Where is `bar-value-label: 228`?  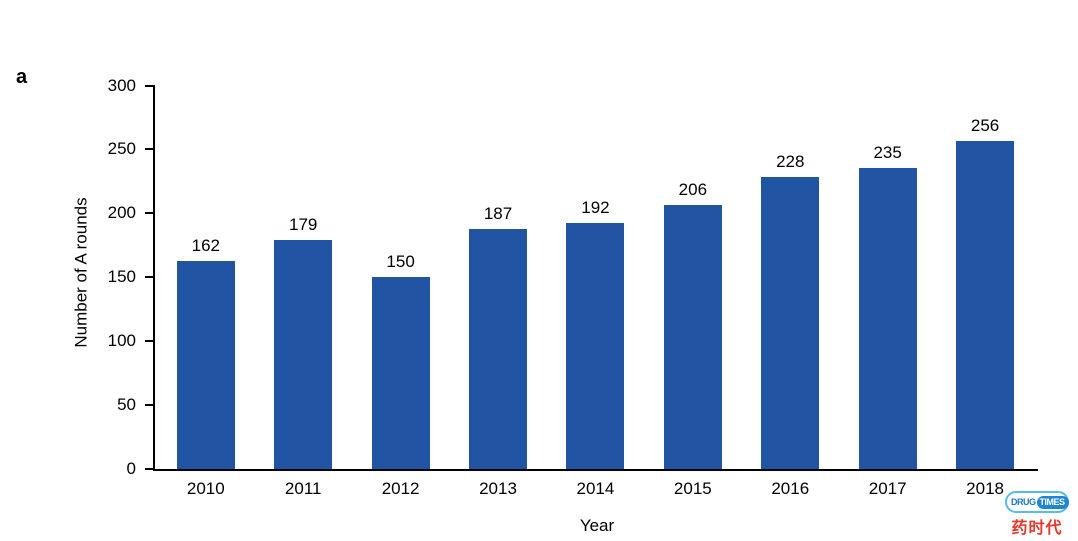
bar-value-label: 228 is located at coordinates (790, 162).